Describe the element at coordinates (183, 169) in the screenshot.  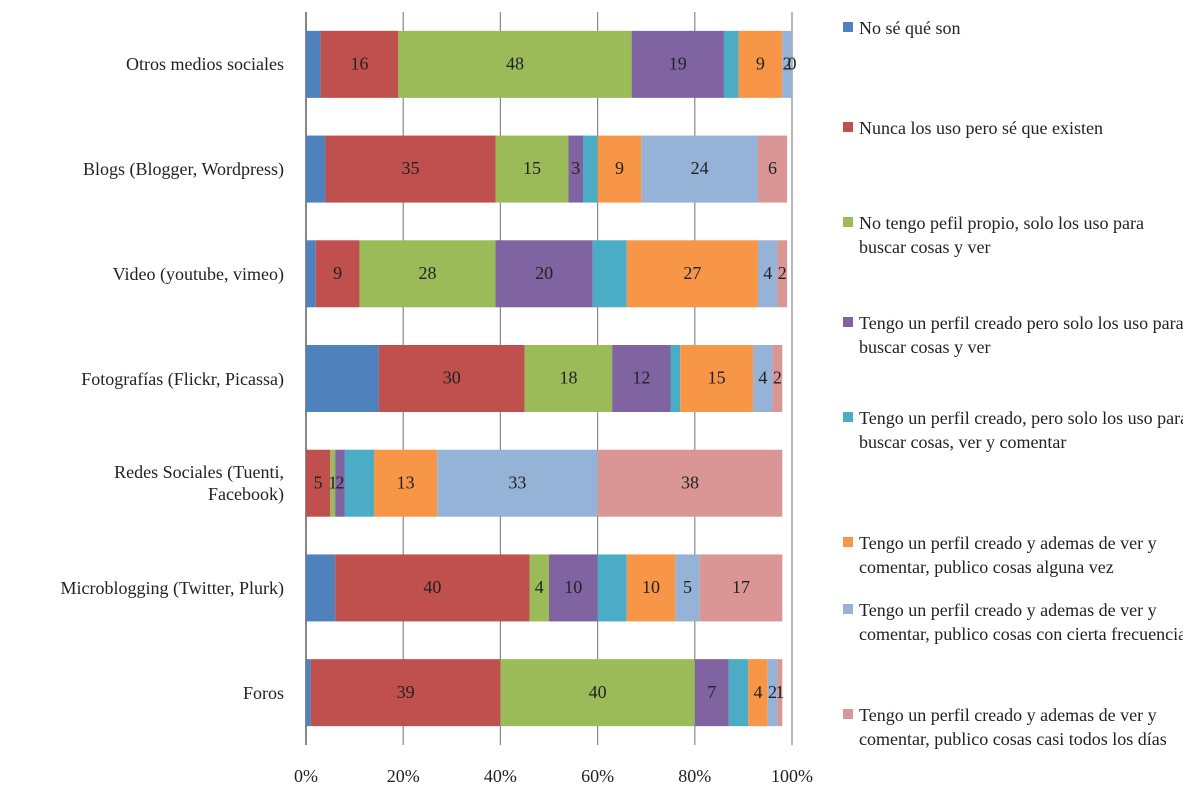
I see `category-label: Blogs (Blogger, Wordpress)` at that location.